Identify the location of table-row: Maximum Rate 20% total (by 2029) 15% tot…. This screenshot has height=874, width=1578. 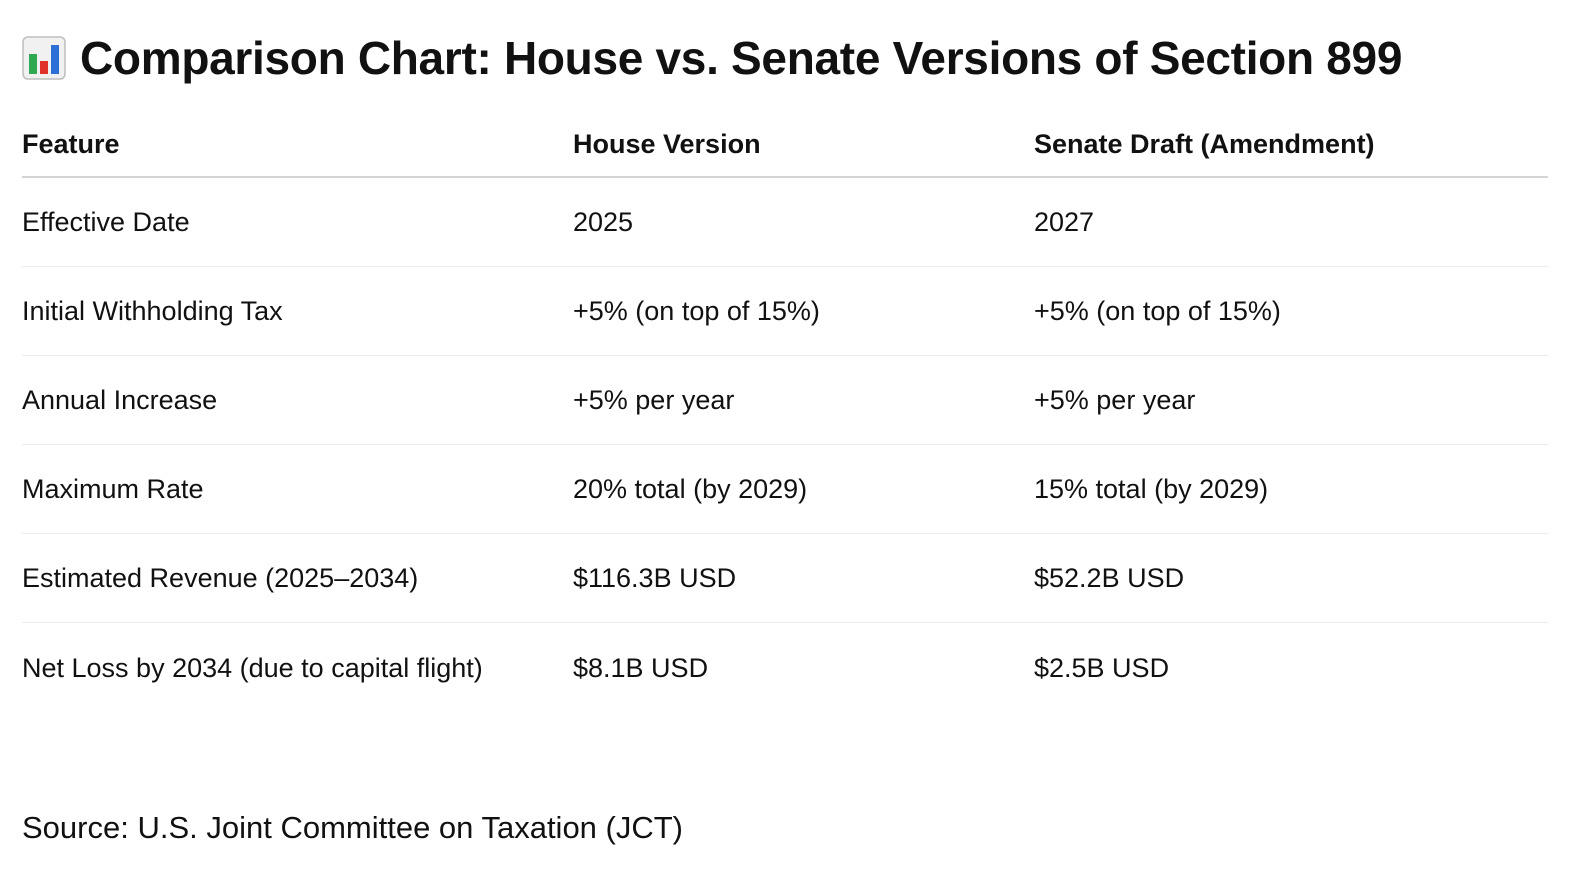
(785, 489).